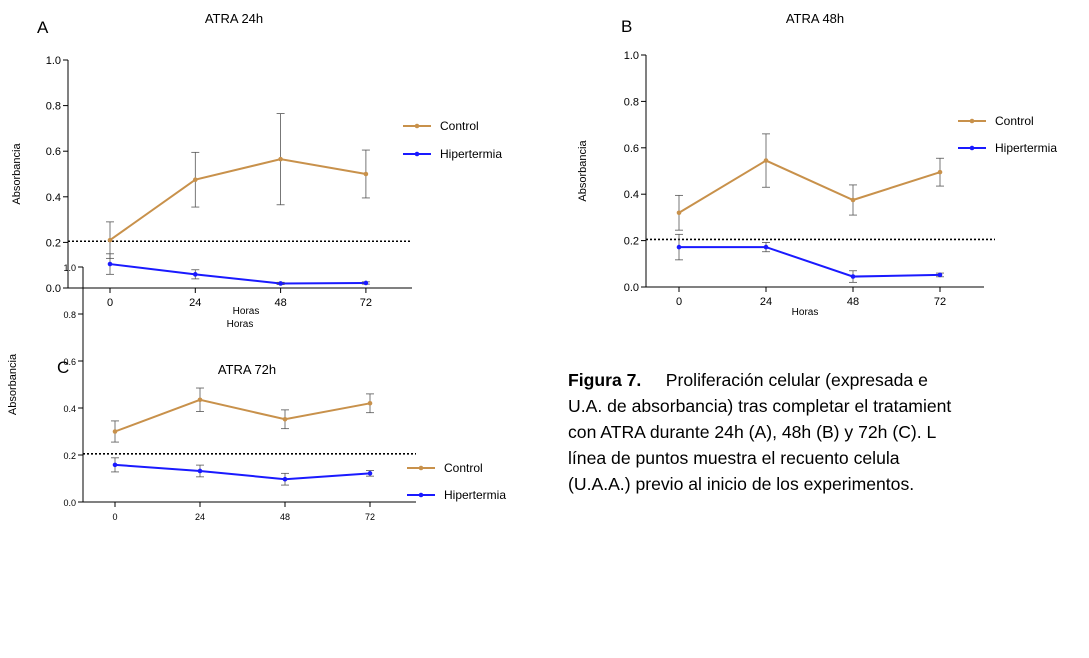  I want to click on legend-marker-hipertermia-c, so click(421, 495).